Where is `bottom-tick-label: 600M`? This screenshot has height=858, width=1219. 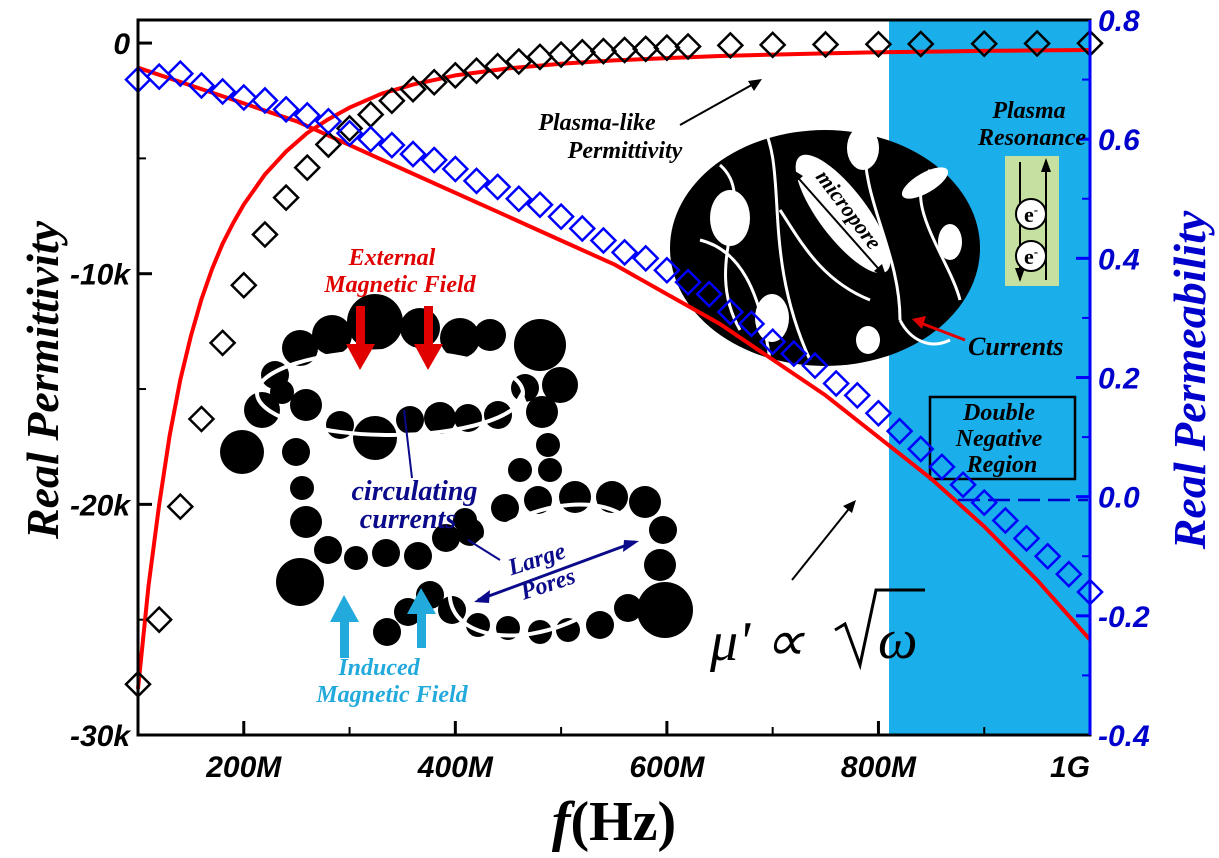 bottom-tick-label: 600M is located at coordinates (667, 767).